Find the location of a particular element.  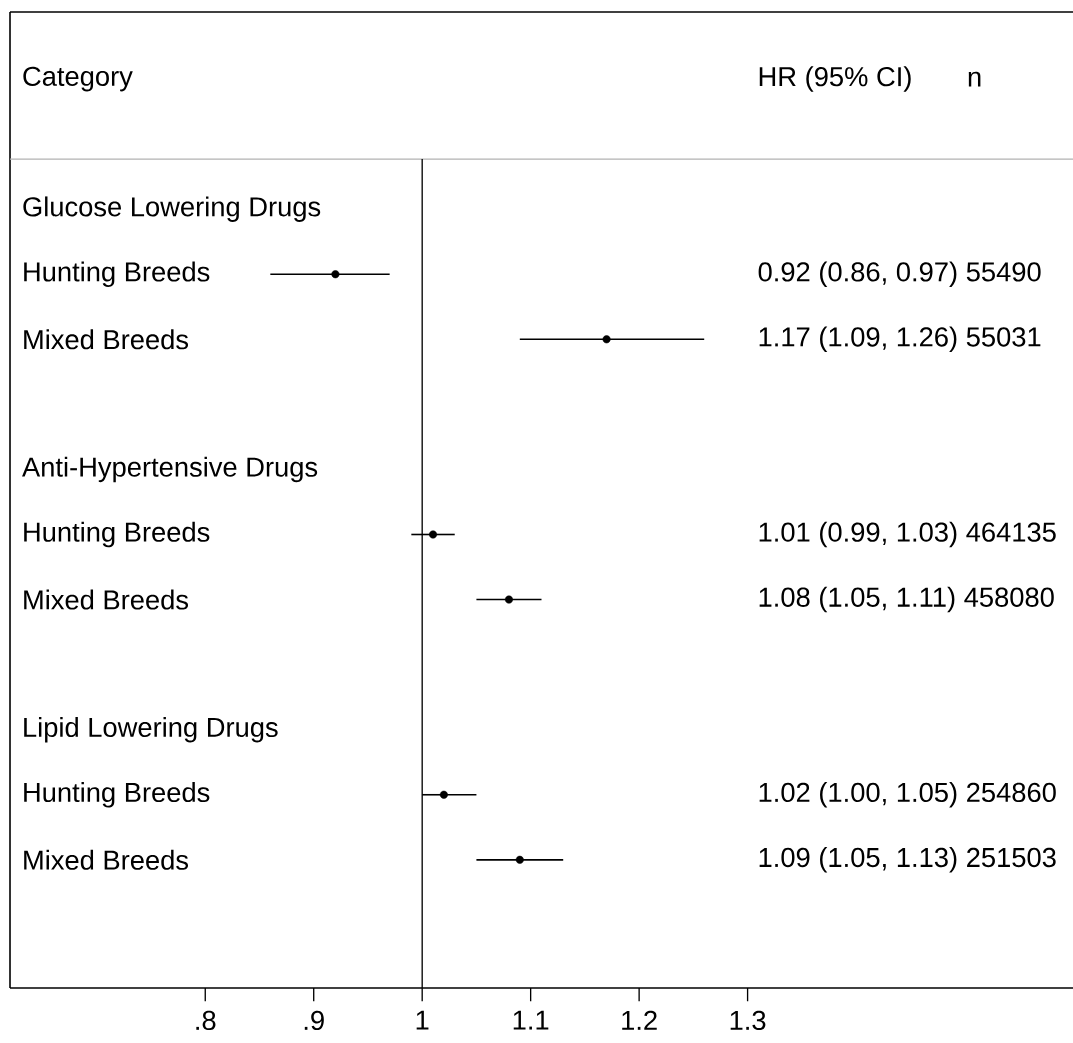

y-tick-label: Glucose Lowering Drugs is located at coordinates (172, 209).